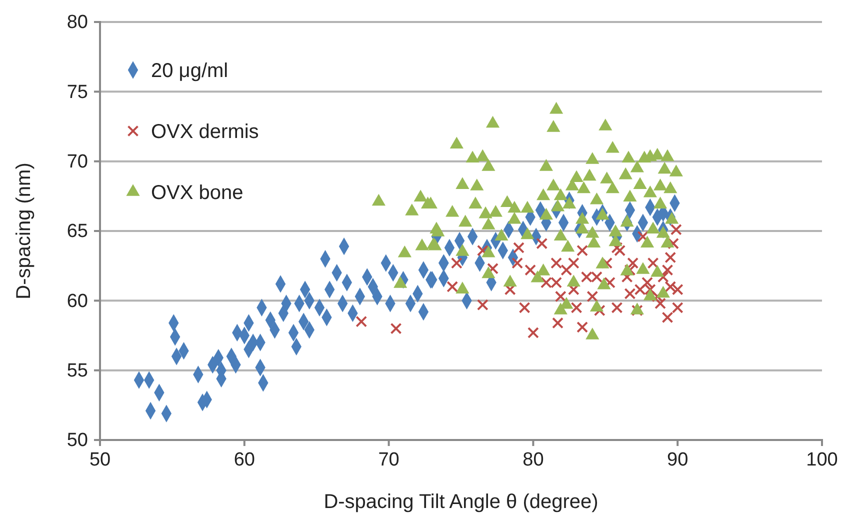 This screenshot has width=854, height=523. I want to click on x-tick-label: 90, so click(677, 459).